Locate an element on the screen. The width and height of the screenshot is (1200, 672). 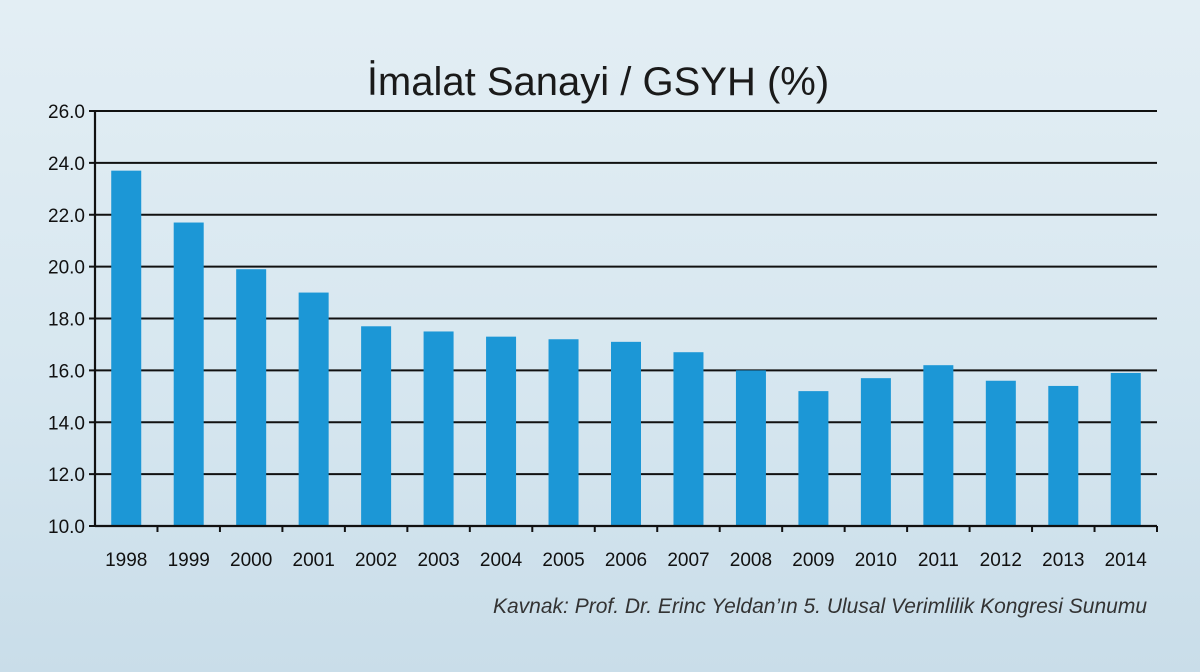
y-tick-label: 16.0 is located at coordinates (66, 371).